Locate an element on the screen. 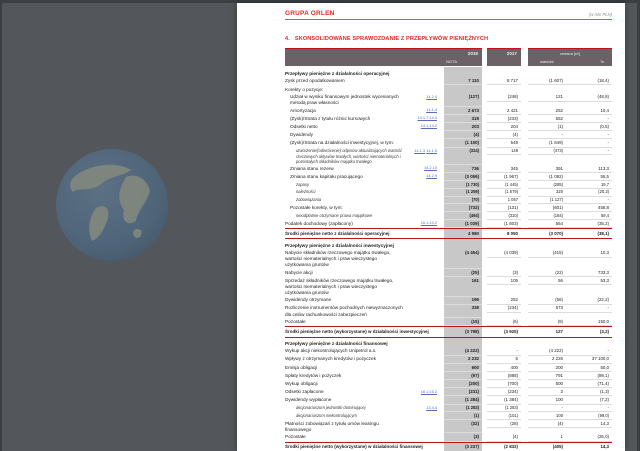  cell-change-percent: (1,3) is located at coordinates (589, 392).